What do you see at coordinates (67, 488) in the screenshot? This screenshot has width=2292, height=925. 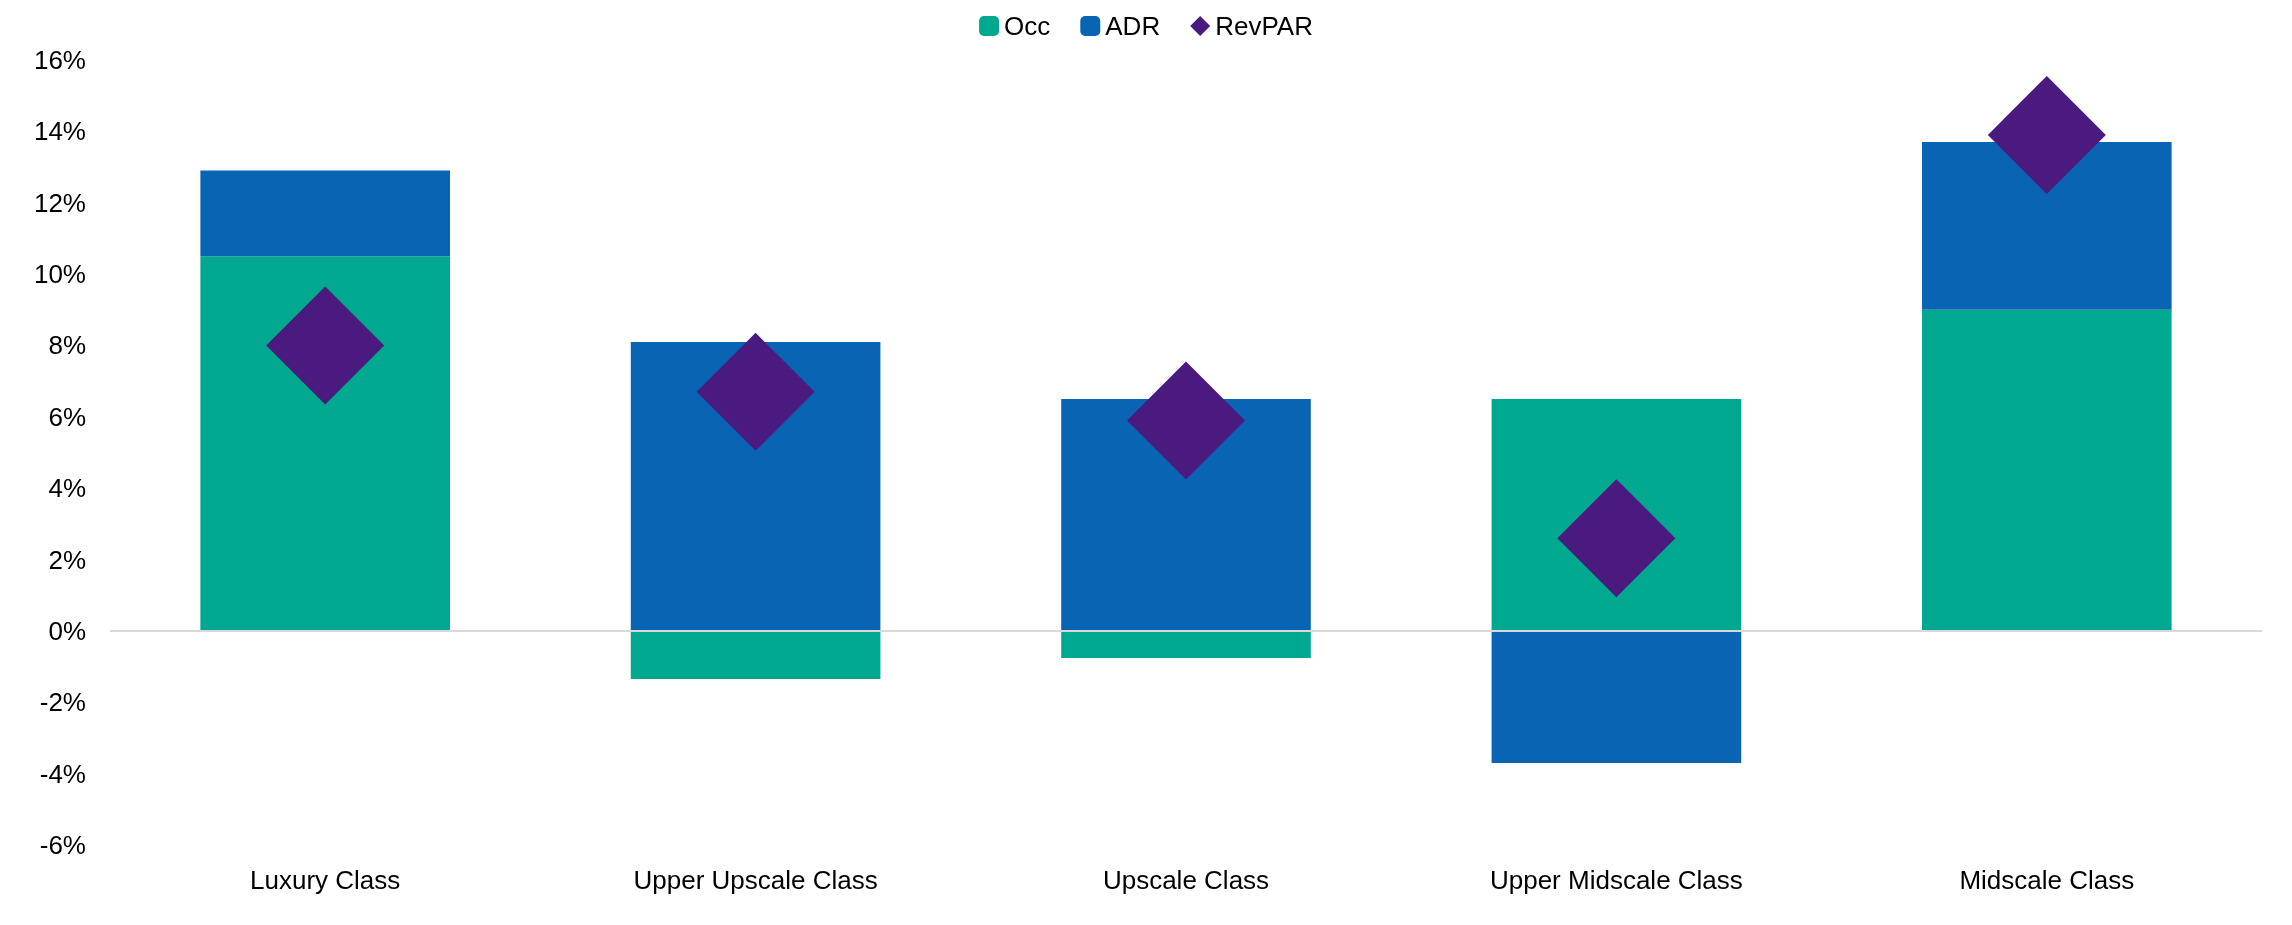 I see `y-tick-label: 4%` at bounding box center [67, 488].